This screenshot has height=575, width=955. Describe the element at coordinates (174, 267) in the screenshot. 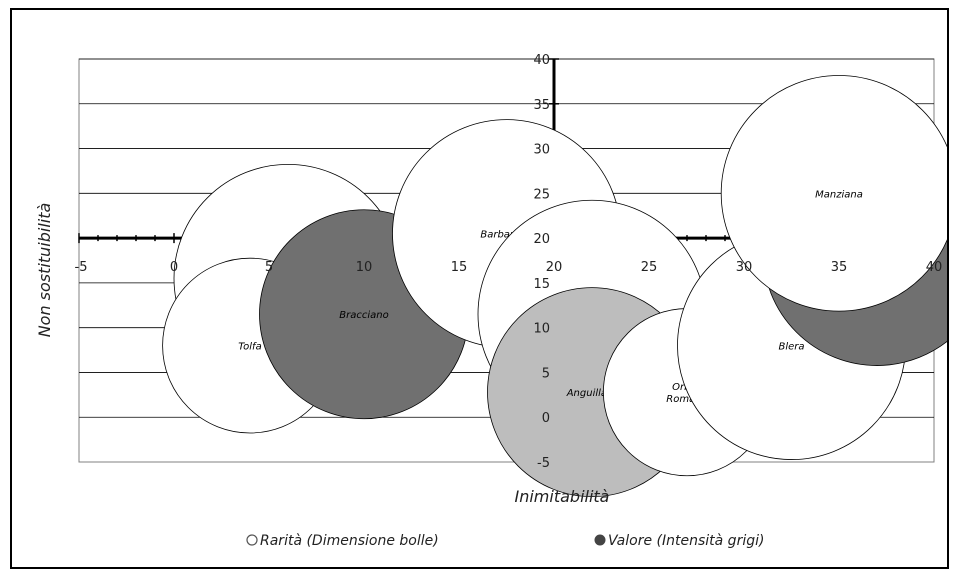

I see `x-tick-label: 0` at that location.